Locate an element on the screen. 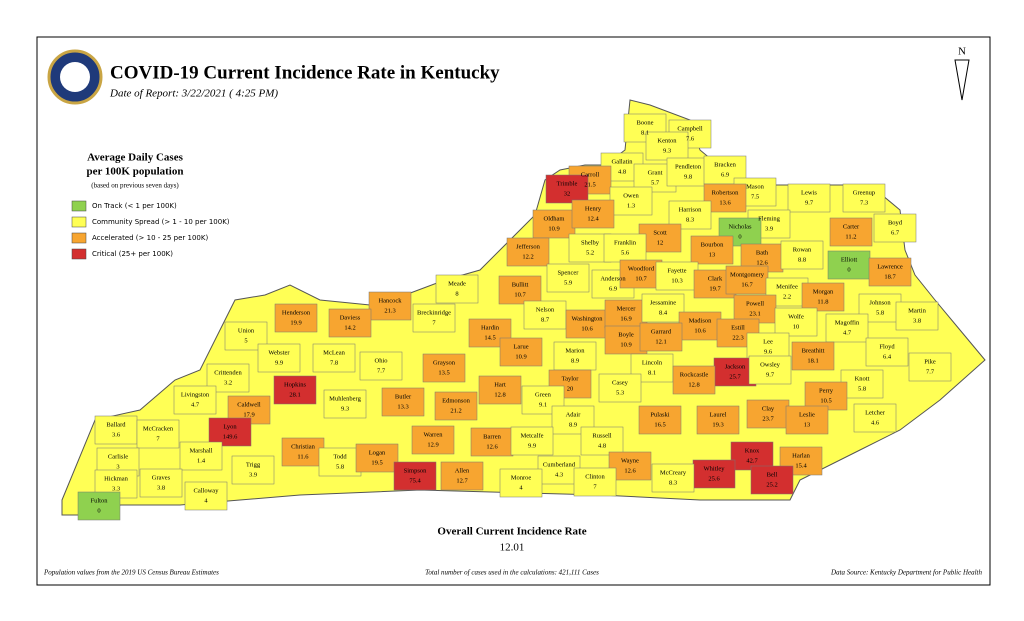 The height and width of the screenshot is (621, 1024). county-value: 18.1 is located at coordinates (812, 360).